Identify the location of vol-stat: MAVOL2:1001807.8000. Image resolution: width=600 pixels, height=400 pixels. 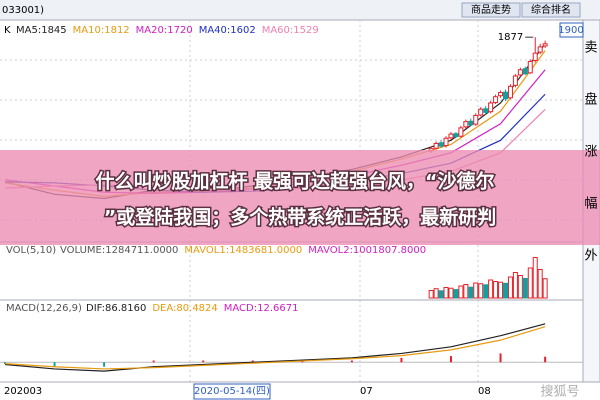
(367, 250).